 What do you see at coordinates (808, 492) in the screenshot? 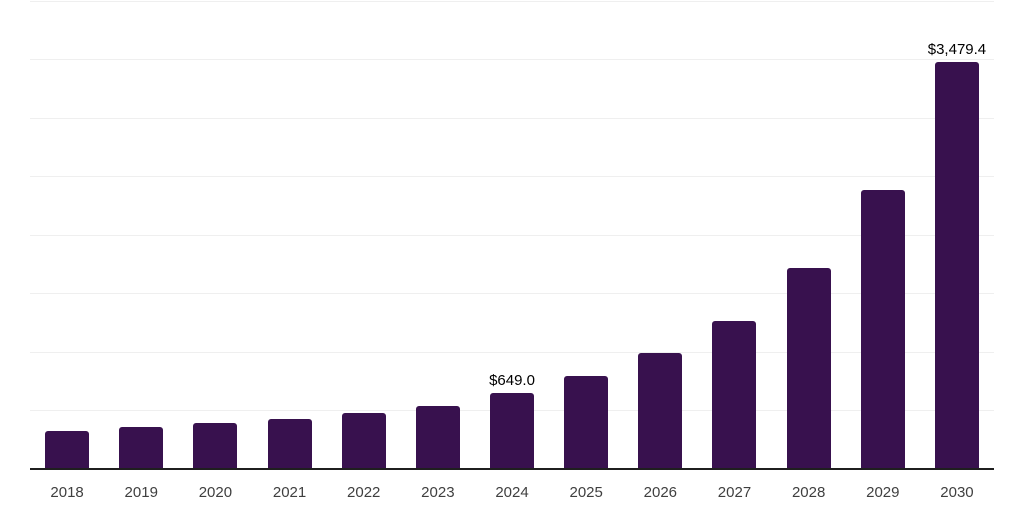
I see `x-tick-label: 2028` at bounding box center [808, 492].